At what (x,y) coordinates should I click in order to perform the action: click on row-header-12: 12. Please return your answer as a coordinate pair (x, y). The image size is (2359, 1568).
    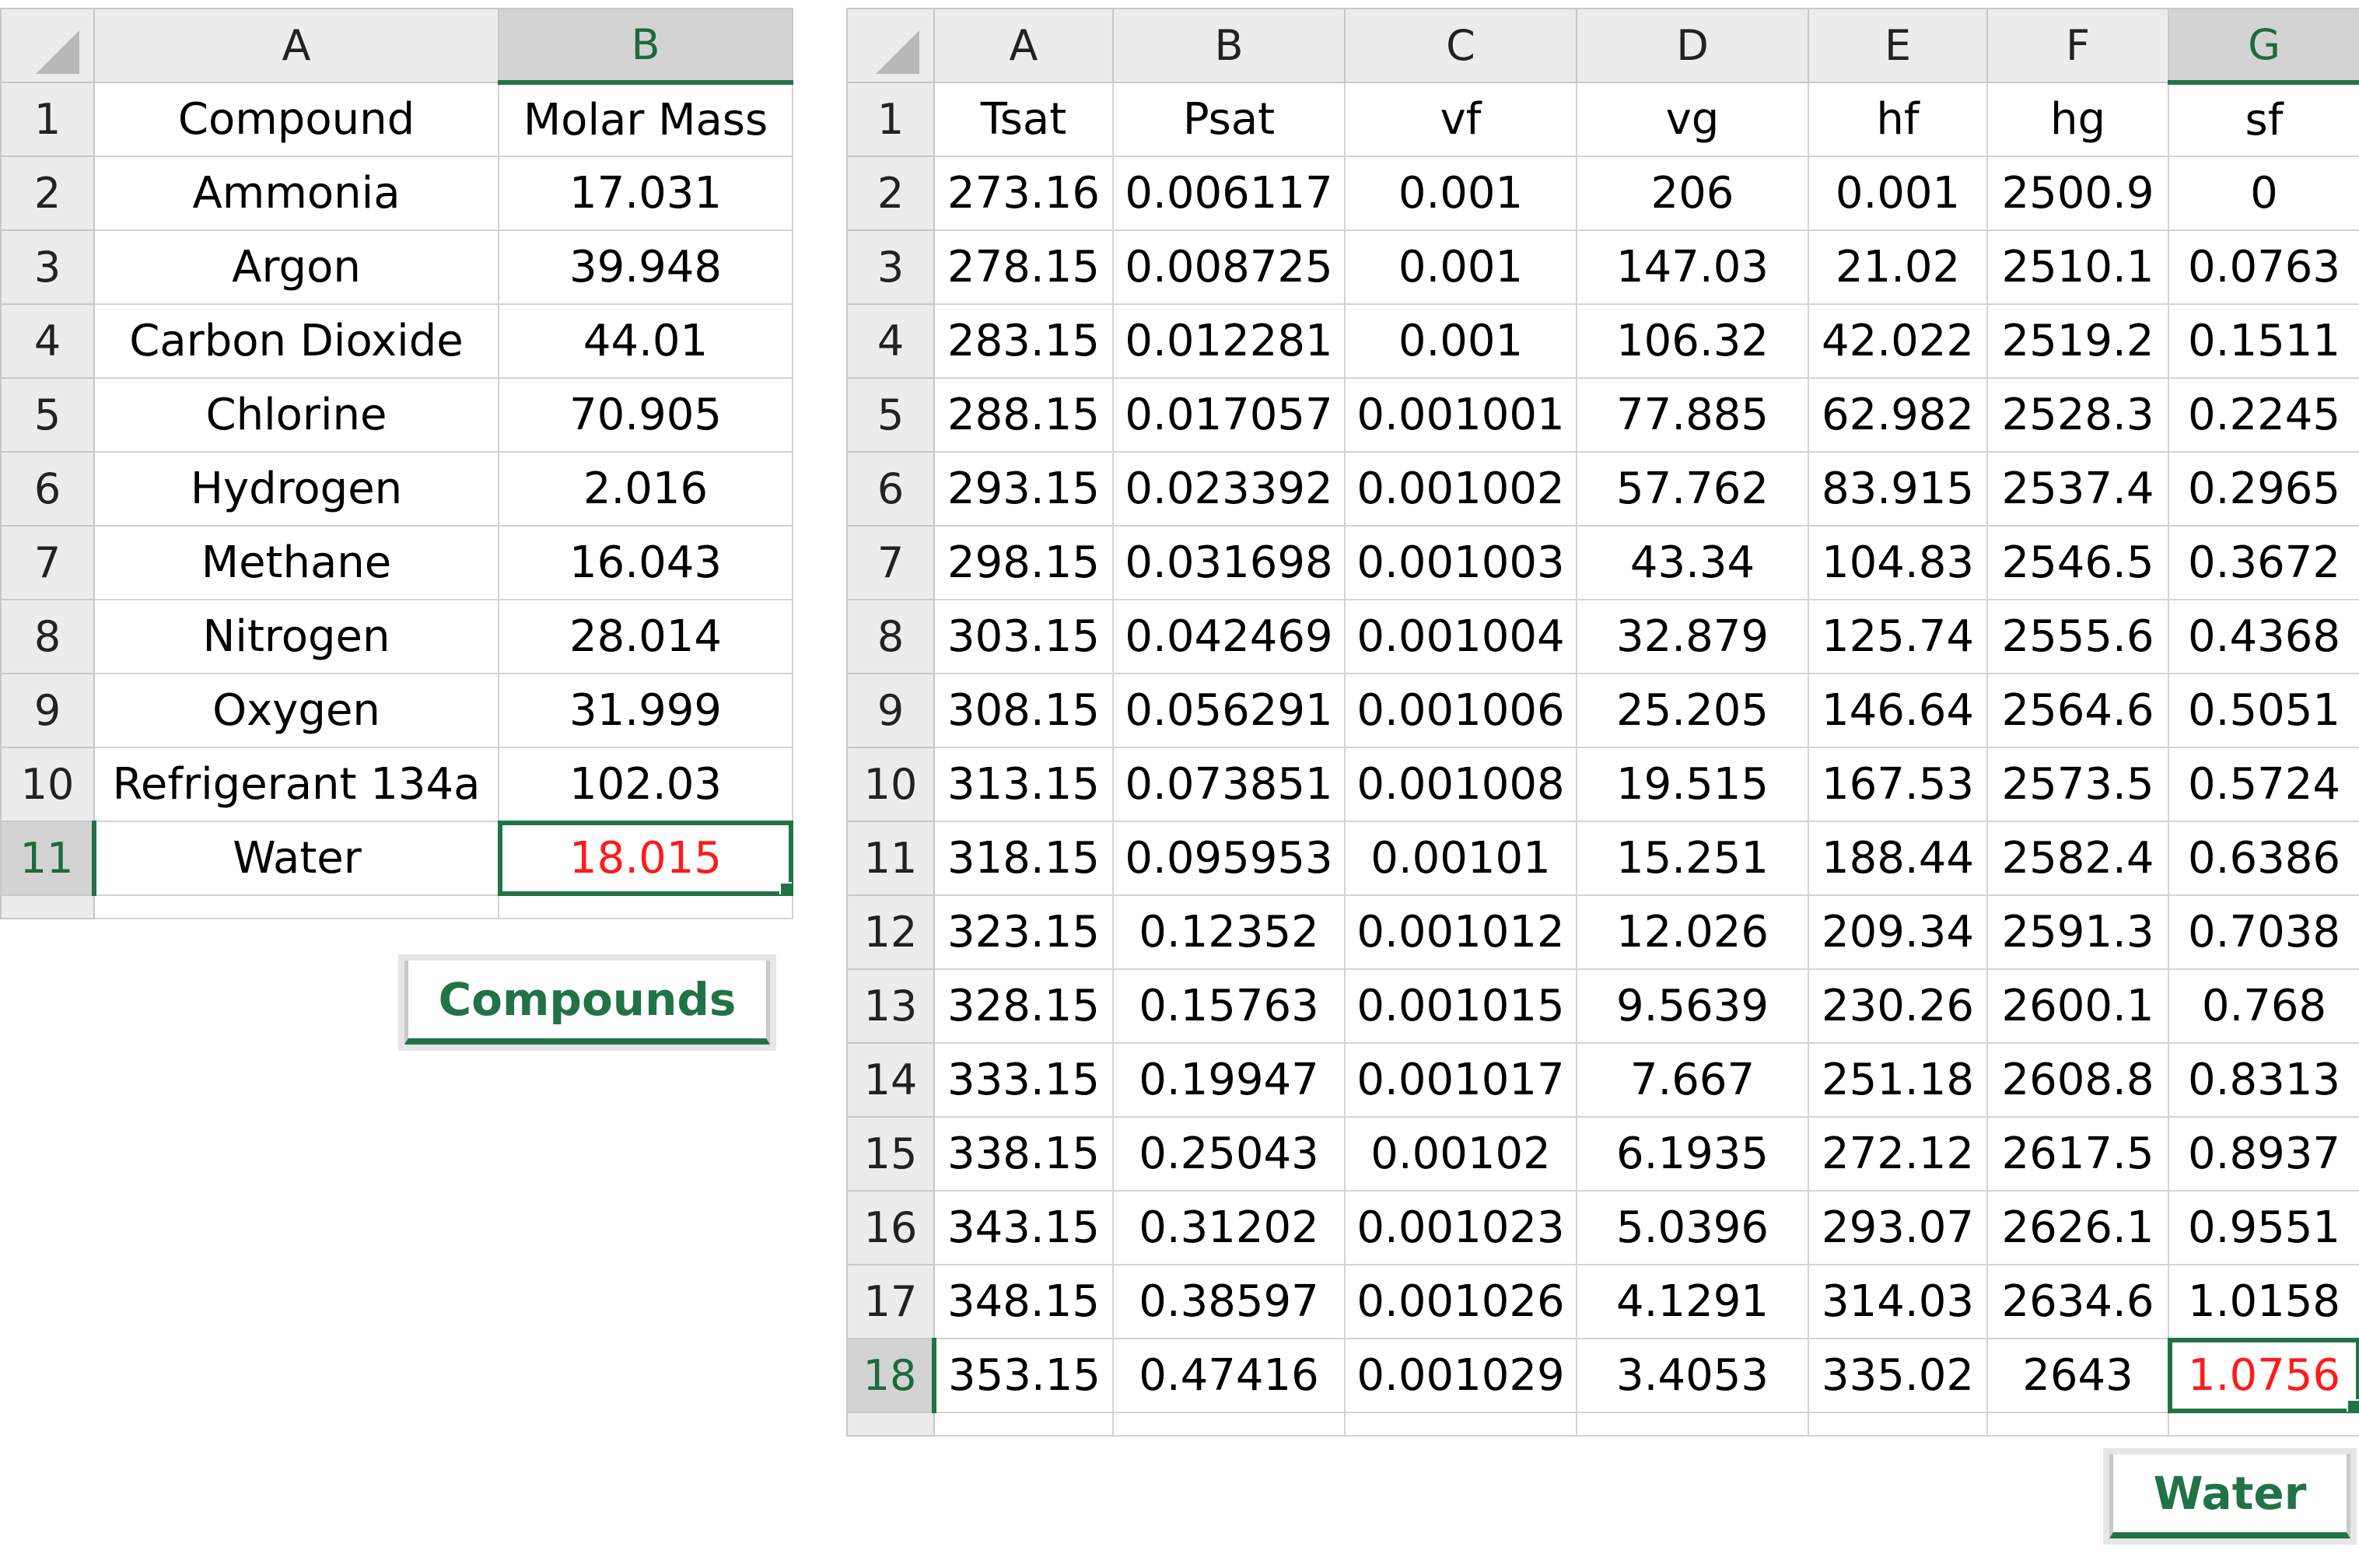
    Looking at the image, I should click on (891, 932).